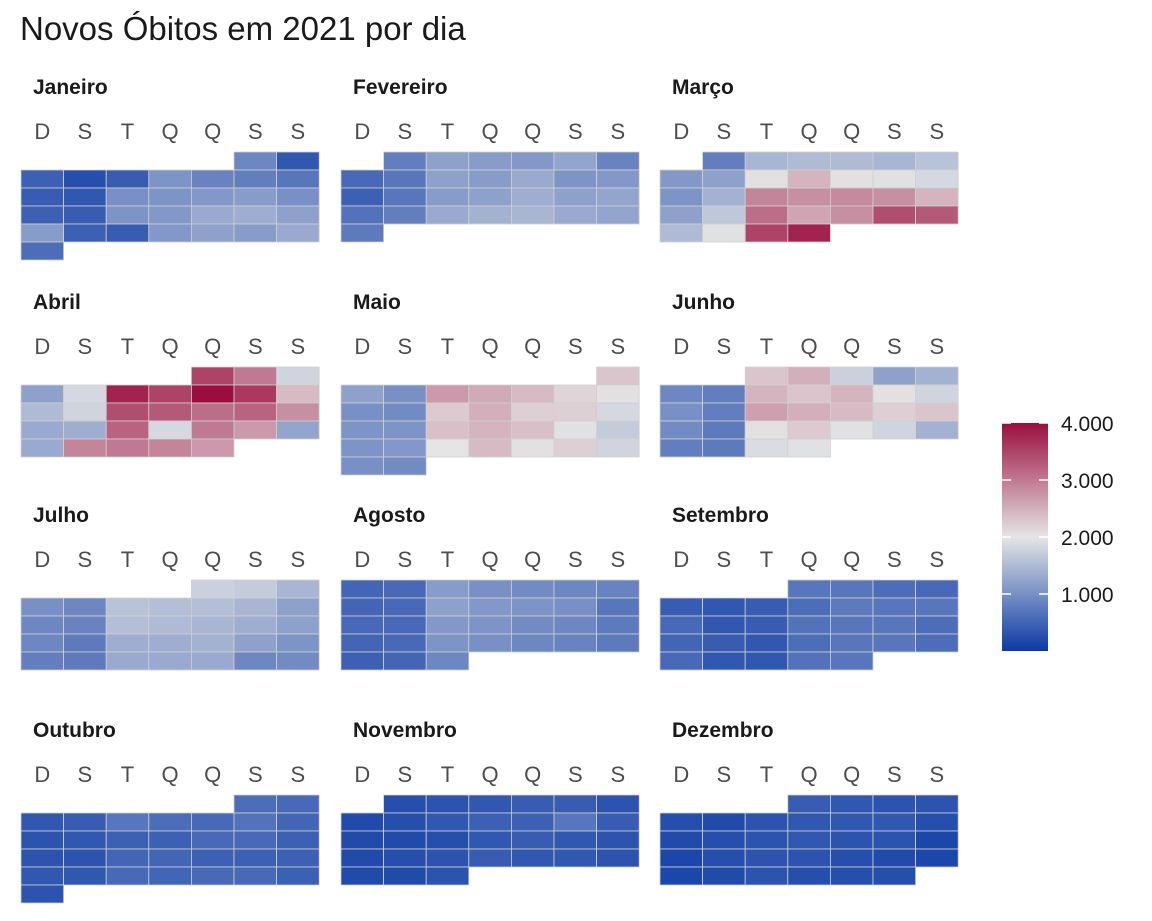 The width and height of the screenshot is (1152, 921). I want to click on month-title: Fevereiro, so click(400, 87).